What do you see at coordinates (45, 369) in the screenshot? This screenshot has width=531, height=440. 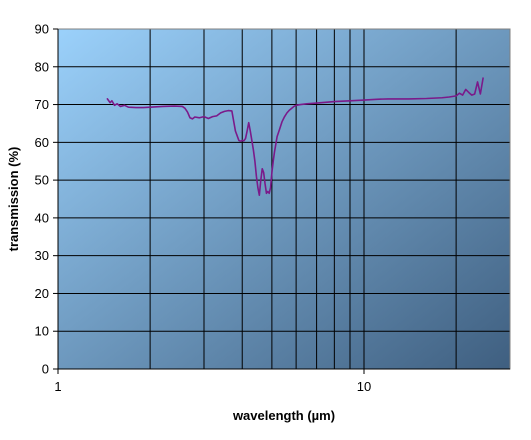 I see `y-tick-label: 0` at bounding box center [45, 369].